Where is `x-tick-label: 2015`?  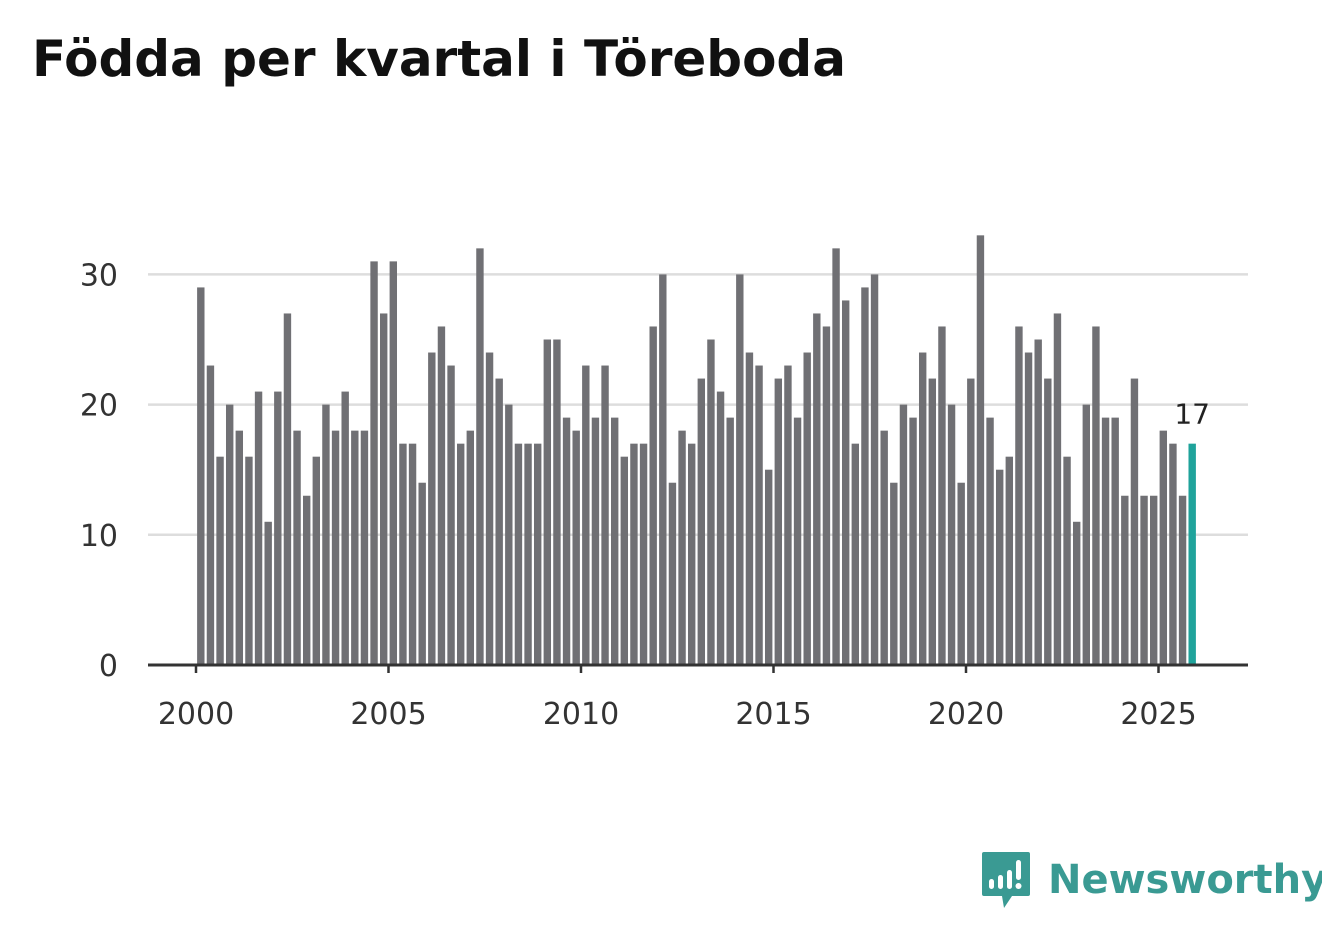
x-tick-label: 2015 is located at coordinates (773, 714).